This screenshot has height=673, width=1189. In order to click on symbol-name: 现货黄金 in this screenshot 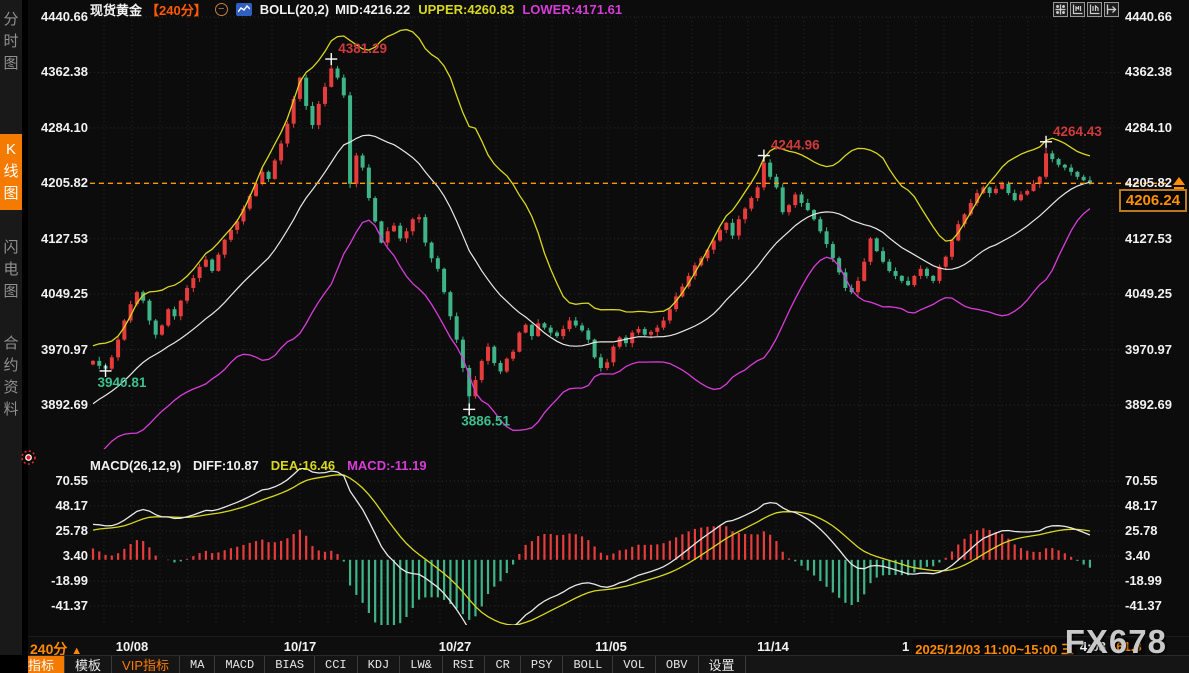, I will do `click(116, 10)`.